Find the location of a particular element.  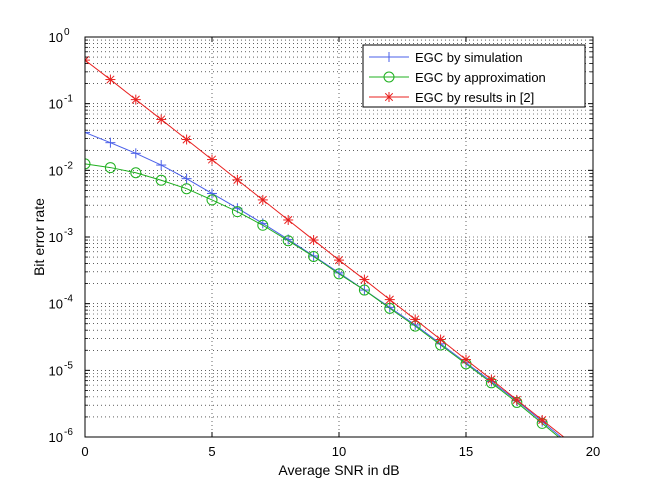

y-axis-label: Bit error rate is located at coordinates (39, 237).